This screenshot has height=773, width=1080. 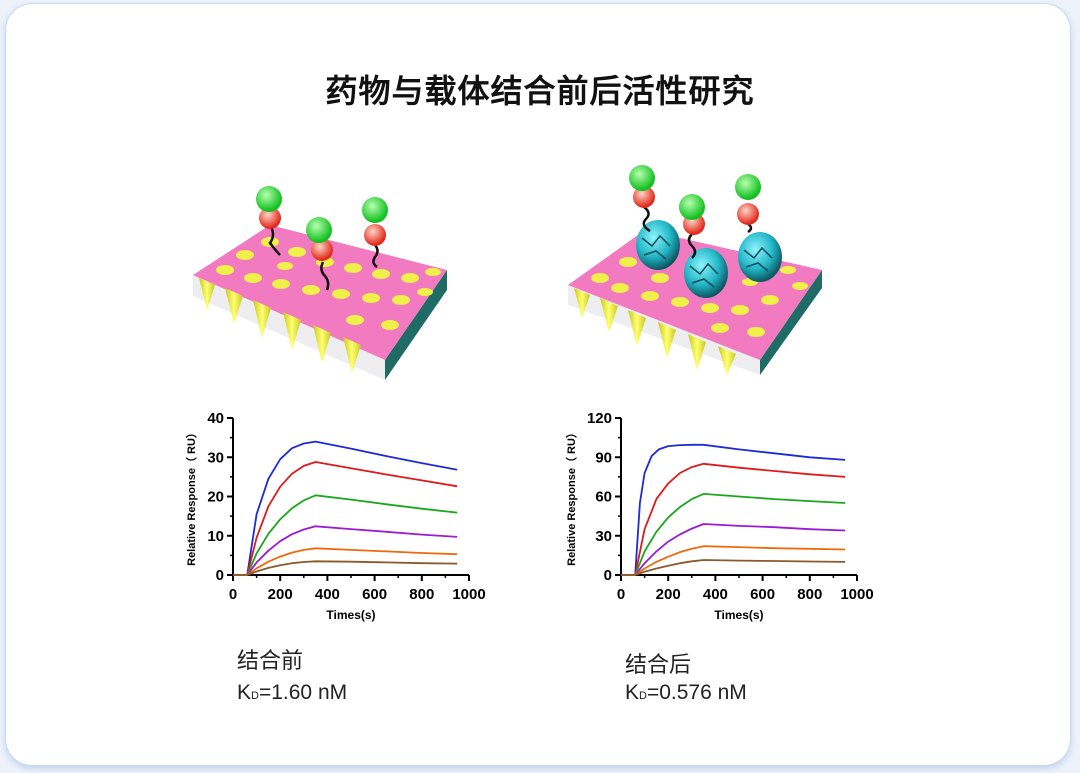 I want to click on kd-value-before: KD=1.60 nM, so click(x=292, y=693).